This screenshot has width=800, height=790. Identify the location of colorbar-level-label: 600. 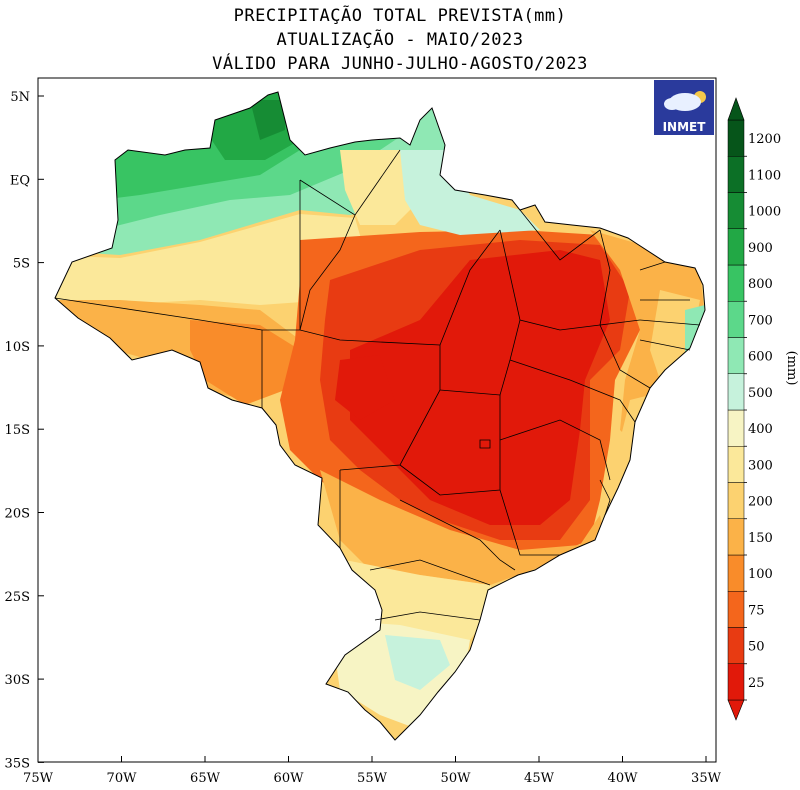
(760, 357).